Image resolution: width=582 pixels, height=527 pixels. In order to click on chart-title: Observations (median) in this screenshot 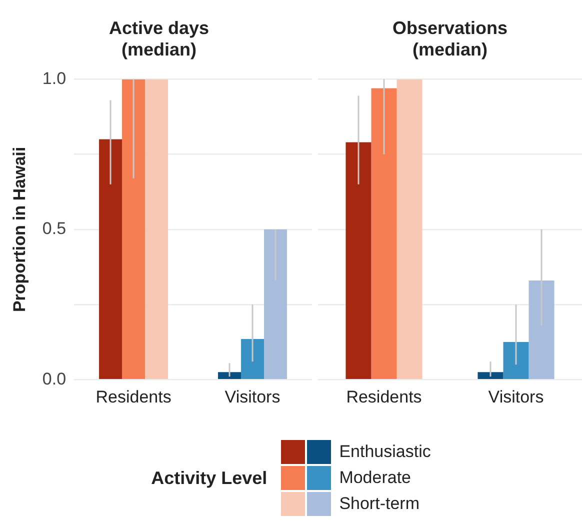, I will do `click(450, 39)`.